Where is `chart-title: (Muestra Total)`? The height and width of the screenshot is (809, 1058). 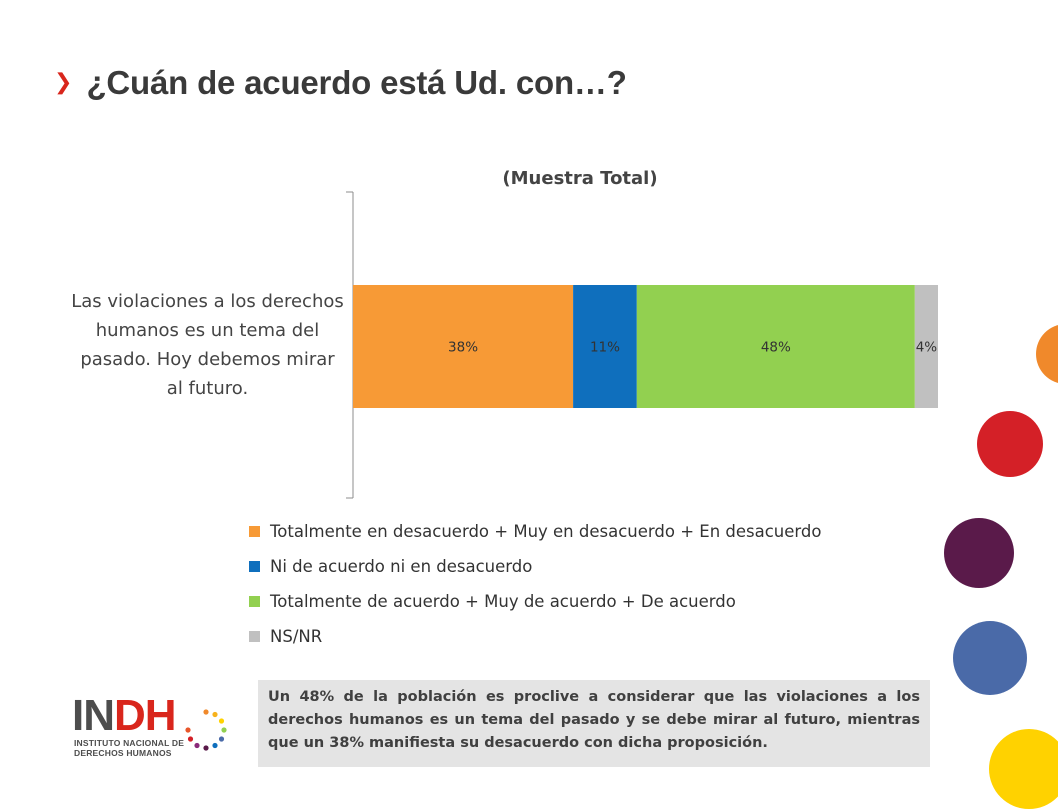 chart-title: (Muestra Total) is located at coordinates (580, 178).